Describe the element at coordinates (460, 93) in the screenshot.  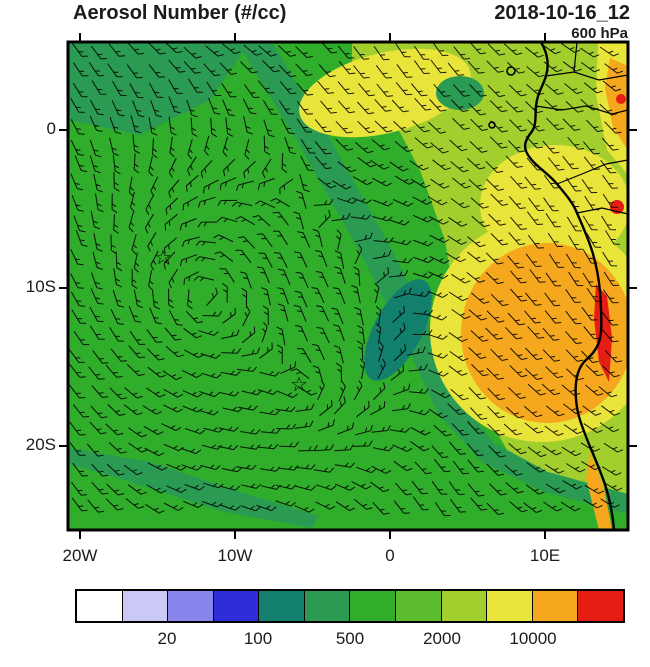
I see `green-patch-inside-yellow` at that location.